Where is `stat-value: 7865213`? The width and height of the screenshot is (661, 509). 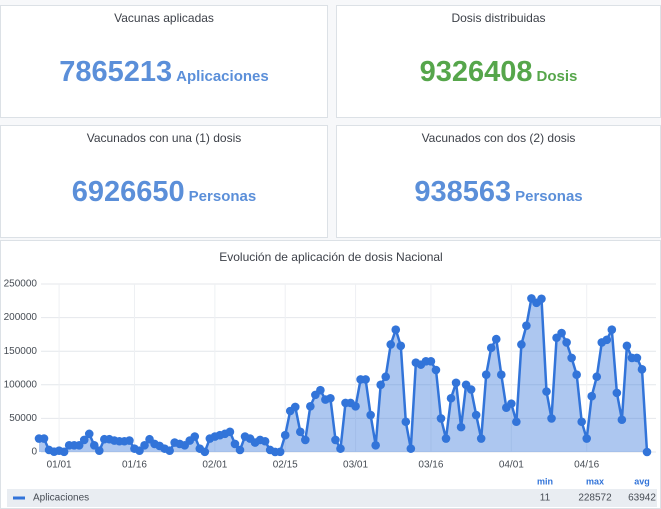 stat-value: 7865213 is located at coordinates (116, 72).